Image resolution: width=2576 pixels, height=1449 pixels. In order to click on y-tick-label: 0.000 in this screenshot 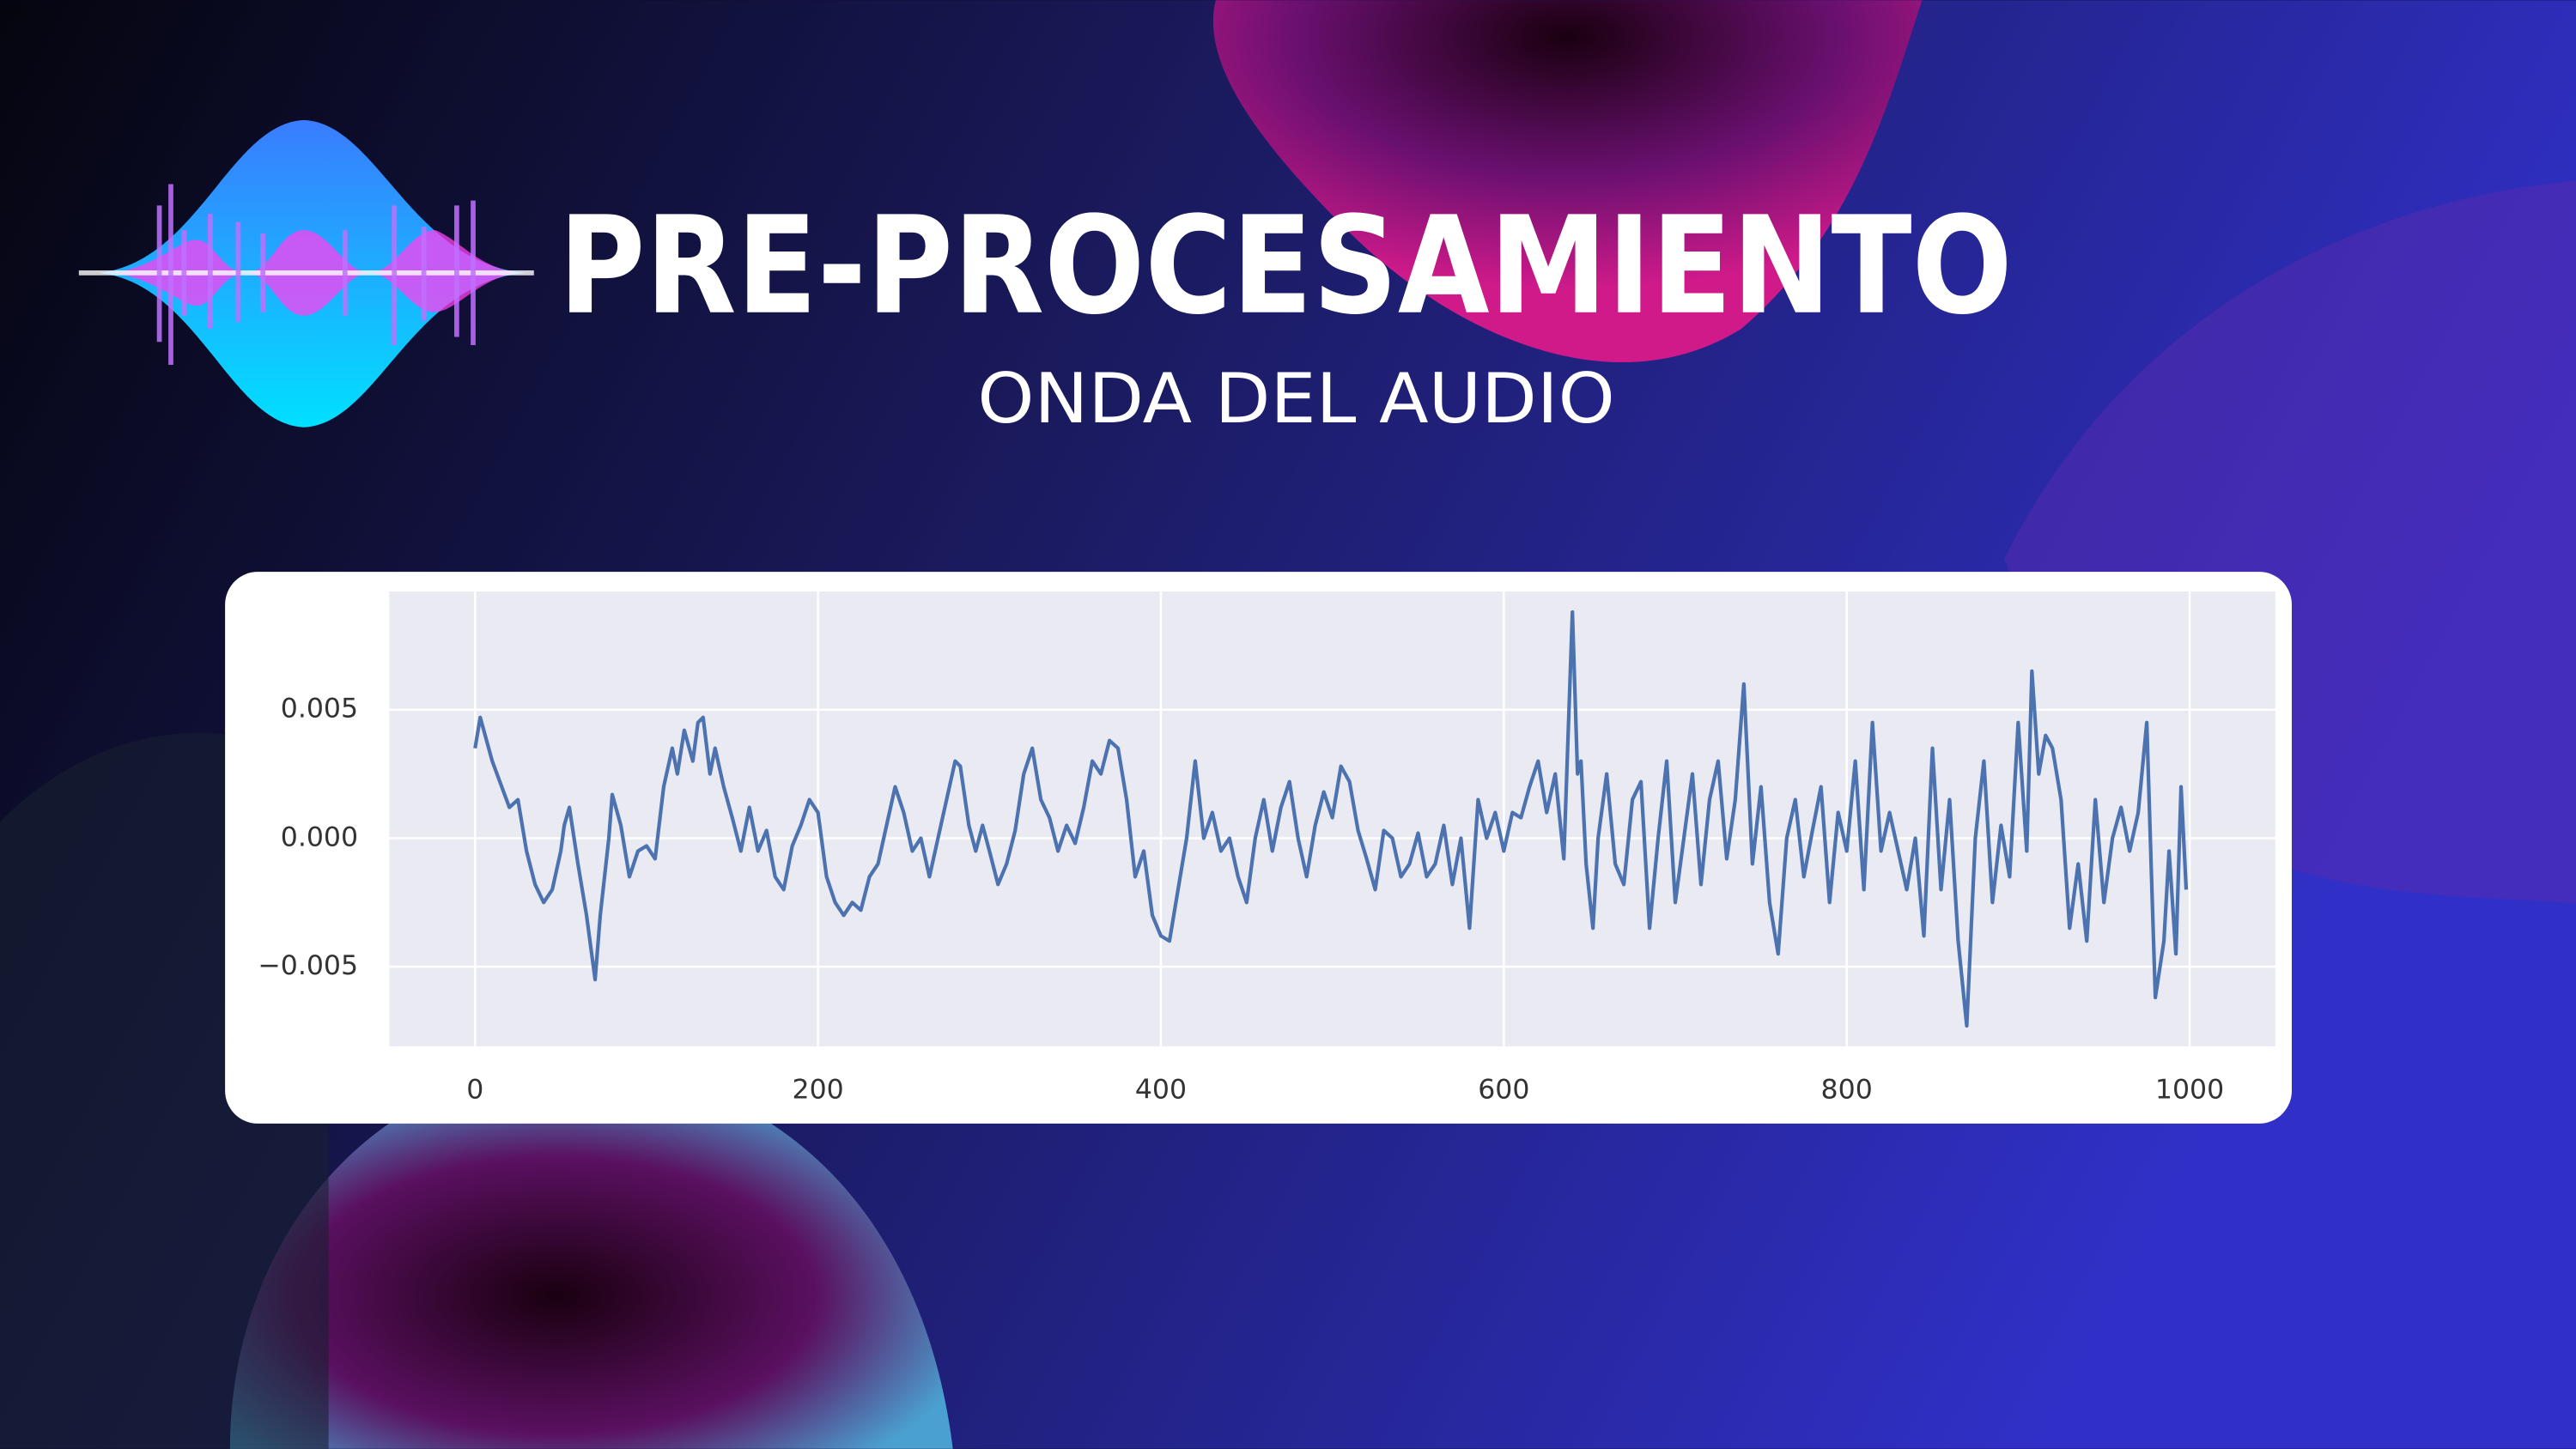, I will do `click(319, 837)`.